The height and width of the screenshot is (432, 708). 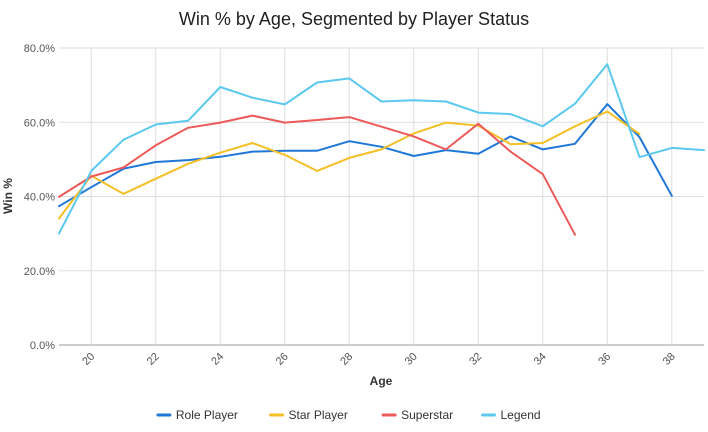 I want to click on legend-item: Superstar, so click(x=417, y=415).